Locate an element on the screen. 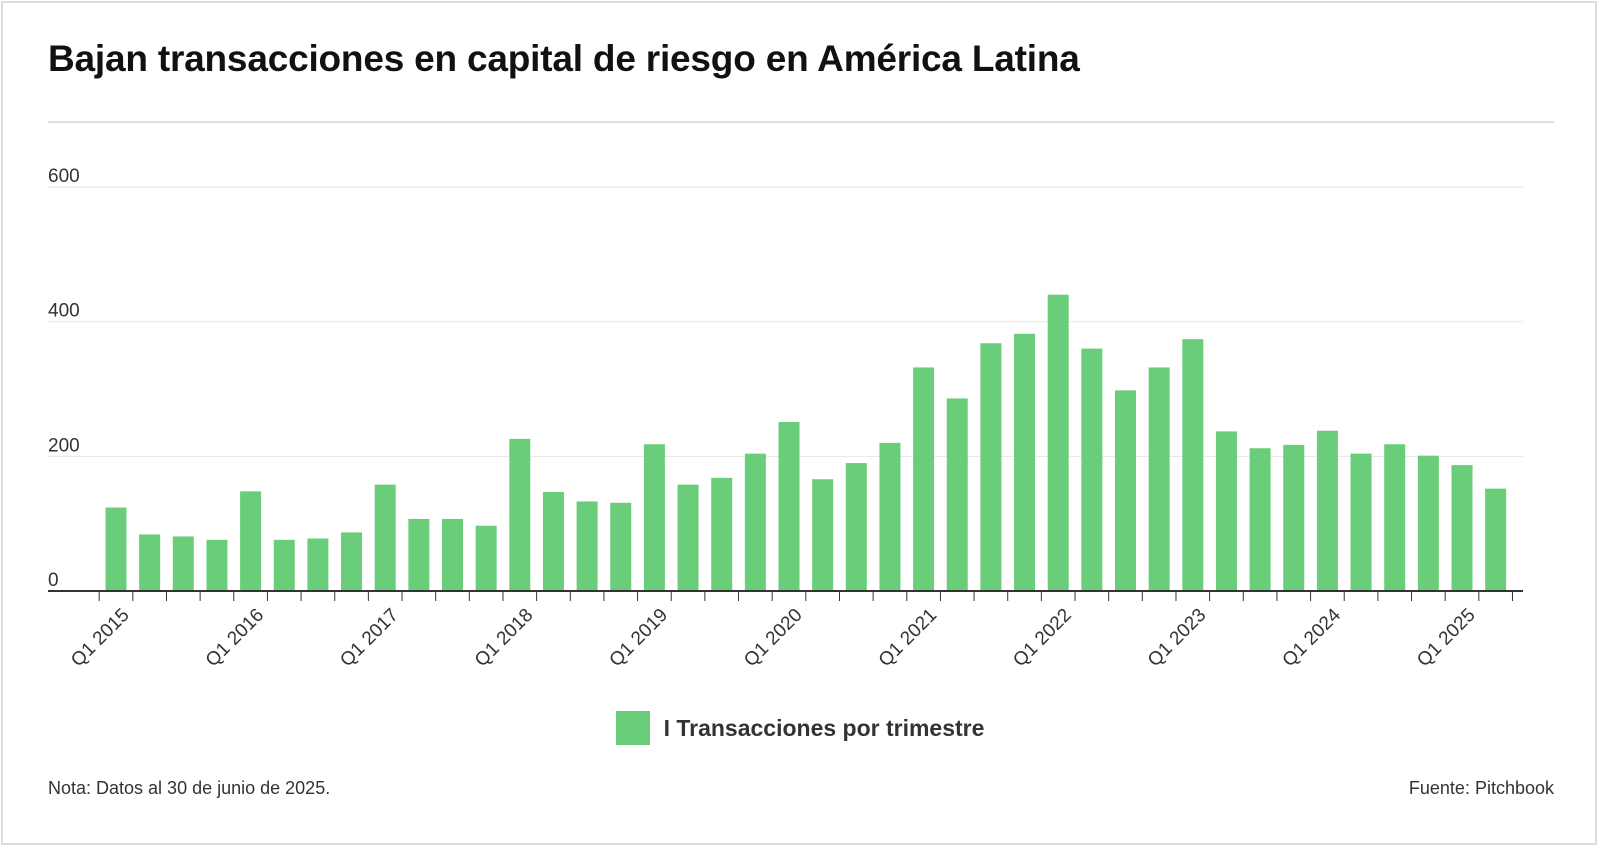  source-credit: Fuente: Pitchbook is located at coordinates (1481, 788).